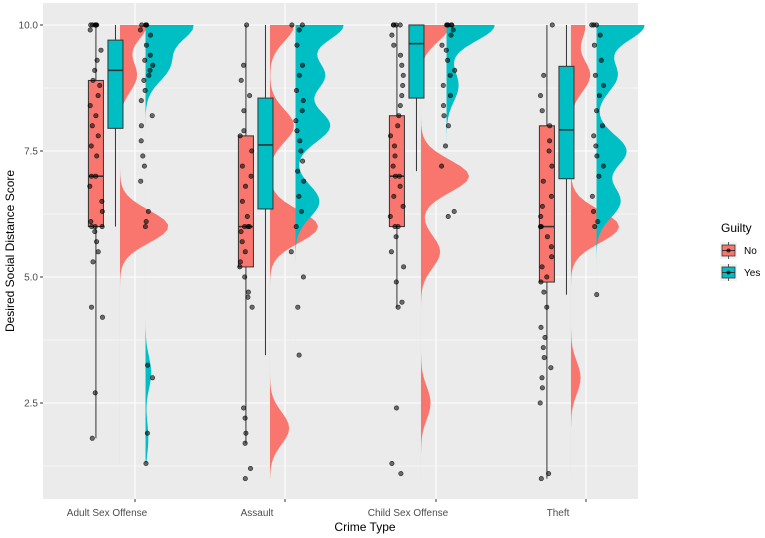 Image resolution: width=765 pixels, height=538 pixels. What do you see at coordinates (416, 61) in the screenshot?
I see `box-yes` at bounding box center [416, 61].